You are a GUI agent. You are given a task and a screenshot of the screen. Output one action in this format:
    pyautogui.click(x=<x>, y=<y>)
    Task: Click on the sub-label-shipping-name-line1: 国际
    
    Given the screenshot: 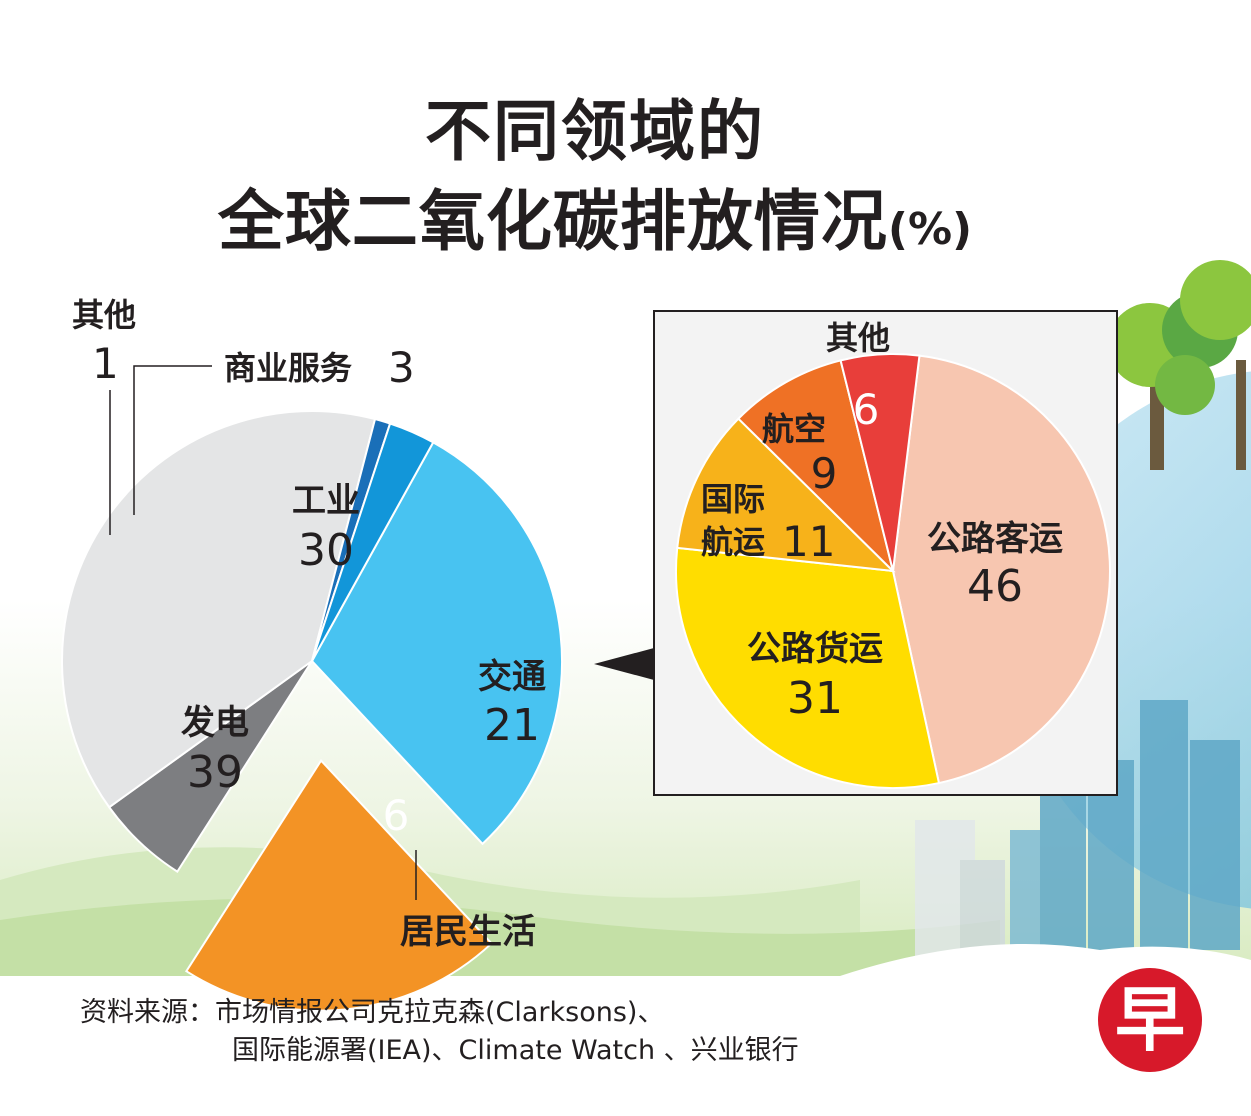 What is the action you would take?
    pyautogui.click(x=733, y=499)
    